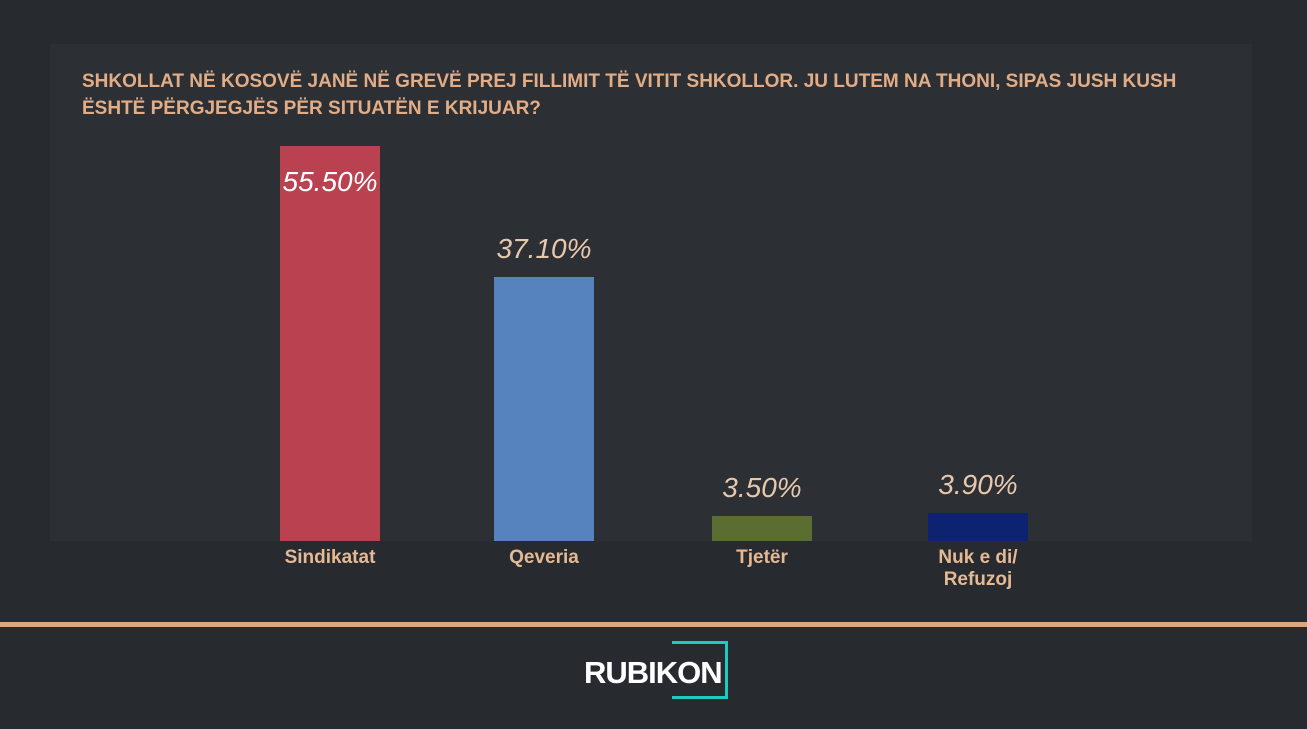 The height and width of the screenshot is (729, 1307). I want to click on x-tick-label: Tjetër, so click(762, 557).